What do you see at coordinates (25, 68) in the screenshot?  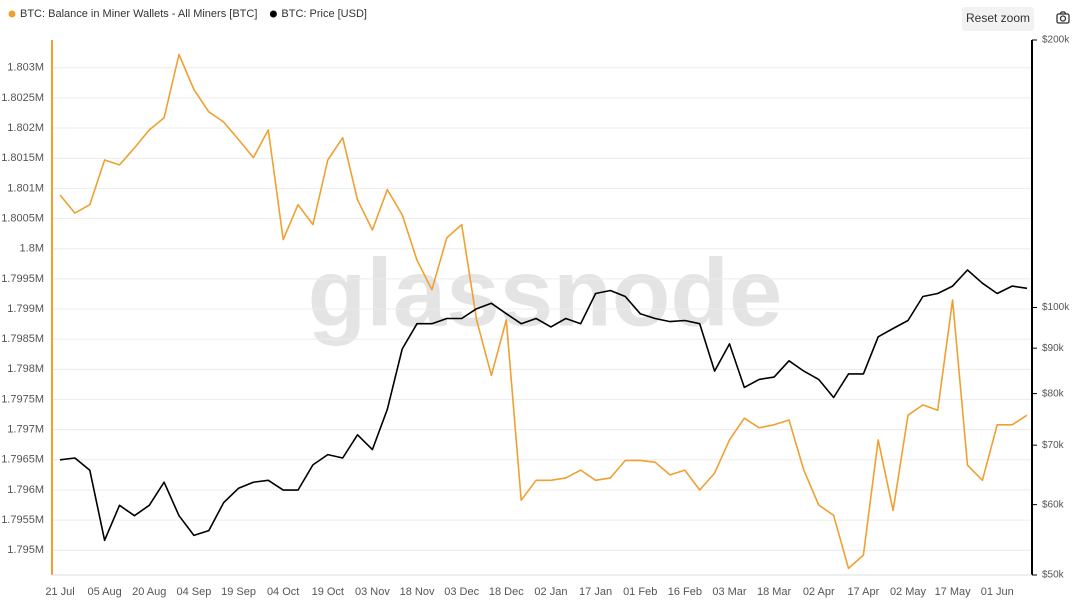 I see `y-tick-label: 1.803M` at bounding box center [25, 68].